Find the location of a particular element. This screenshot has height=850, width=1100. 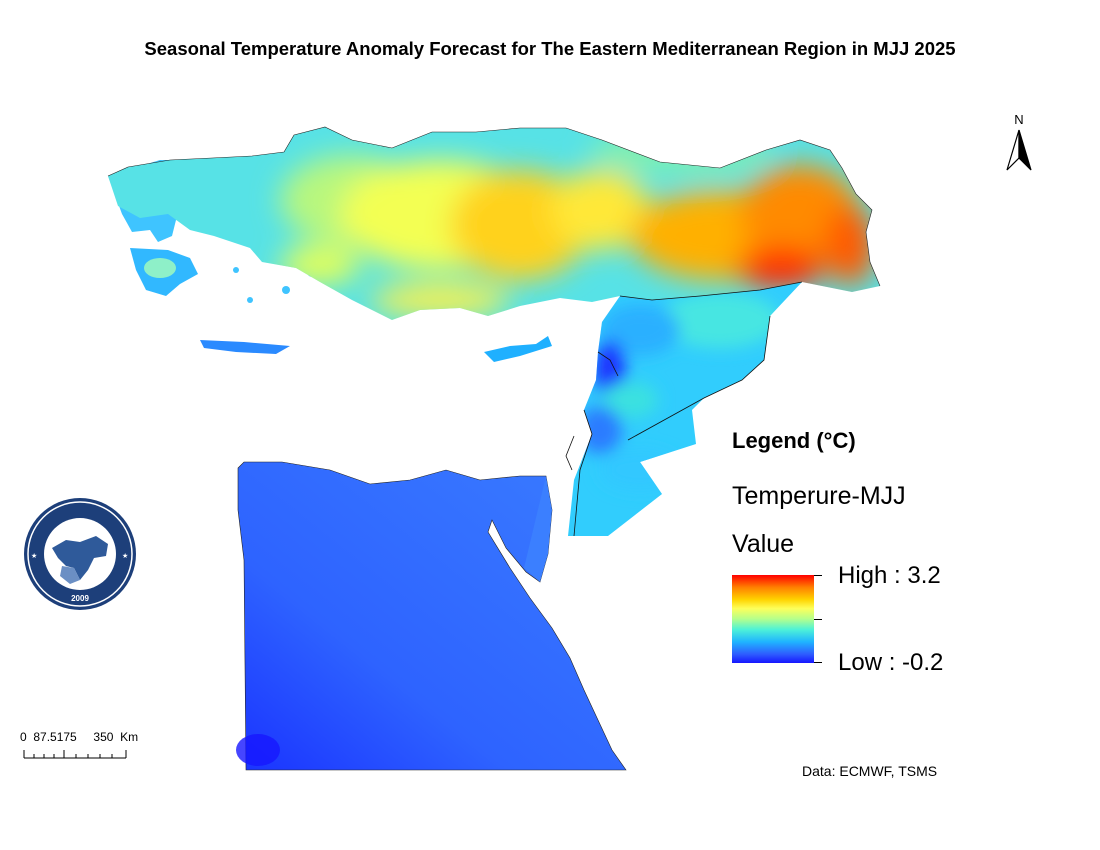

legend-field-label: Value is located at coordinates (763, 544).